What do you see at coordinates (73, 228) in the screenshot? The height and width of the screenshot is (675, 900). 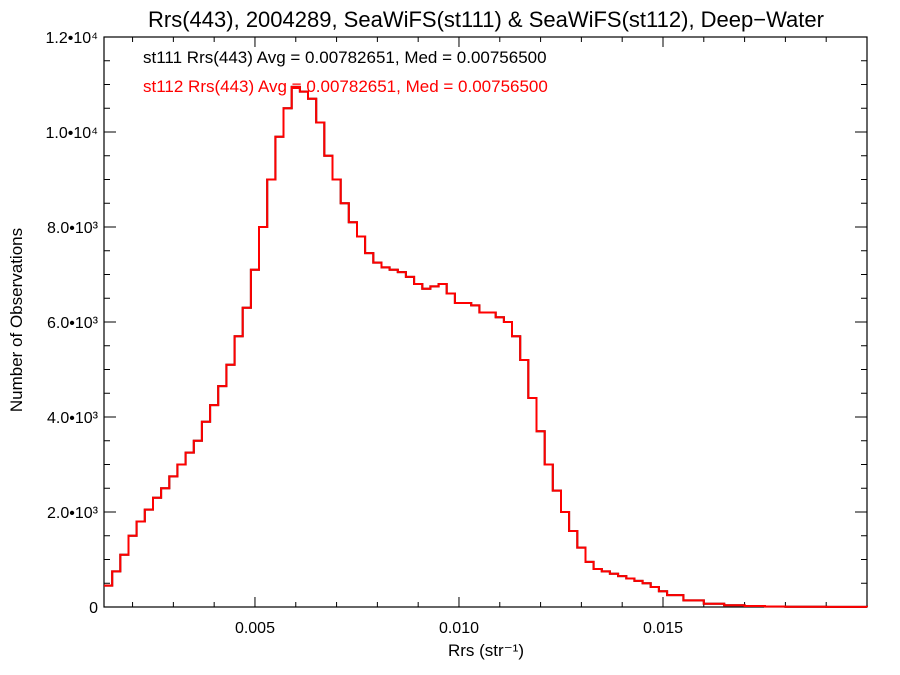 I see `y-tick-label: 8.0•10³` at bounding box center [73, 228].